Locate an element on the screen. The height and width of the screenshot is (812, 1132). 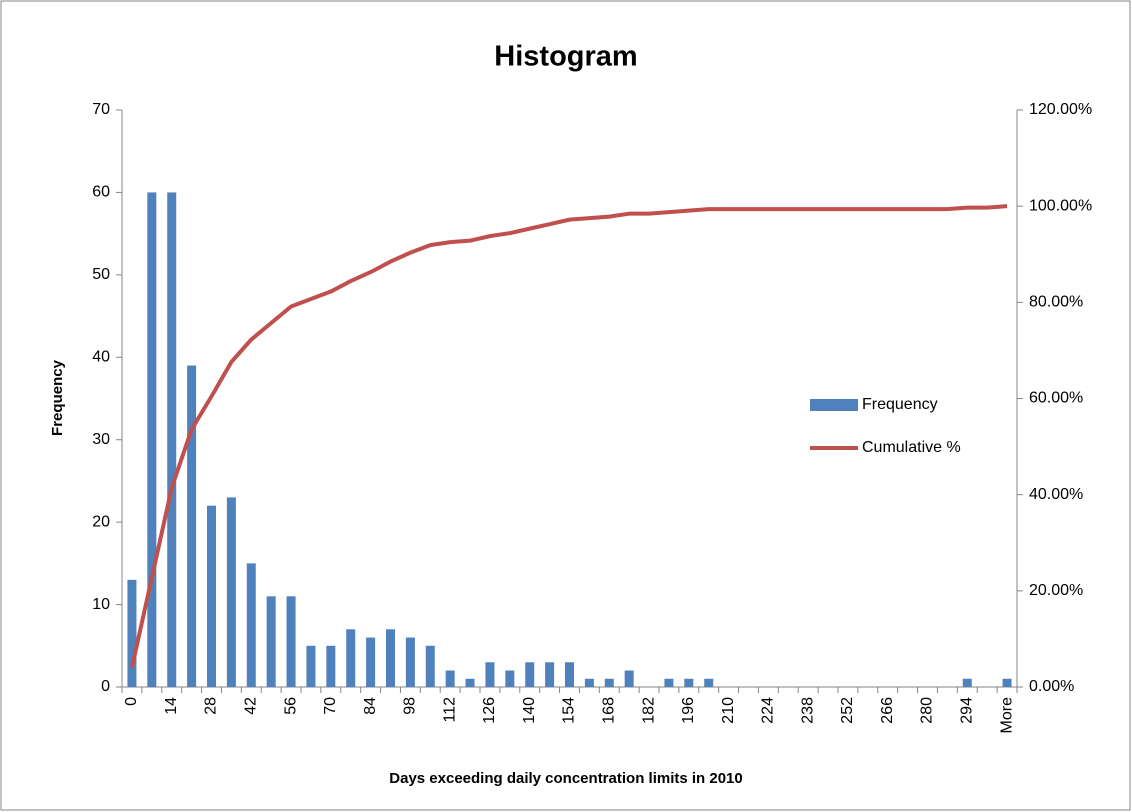
x-tick-label: 42 is located at coordinates (250, 706).